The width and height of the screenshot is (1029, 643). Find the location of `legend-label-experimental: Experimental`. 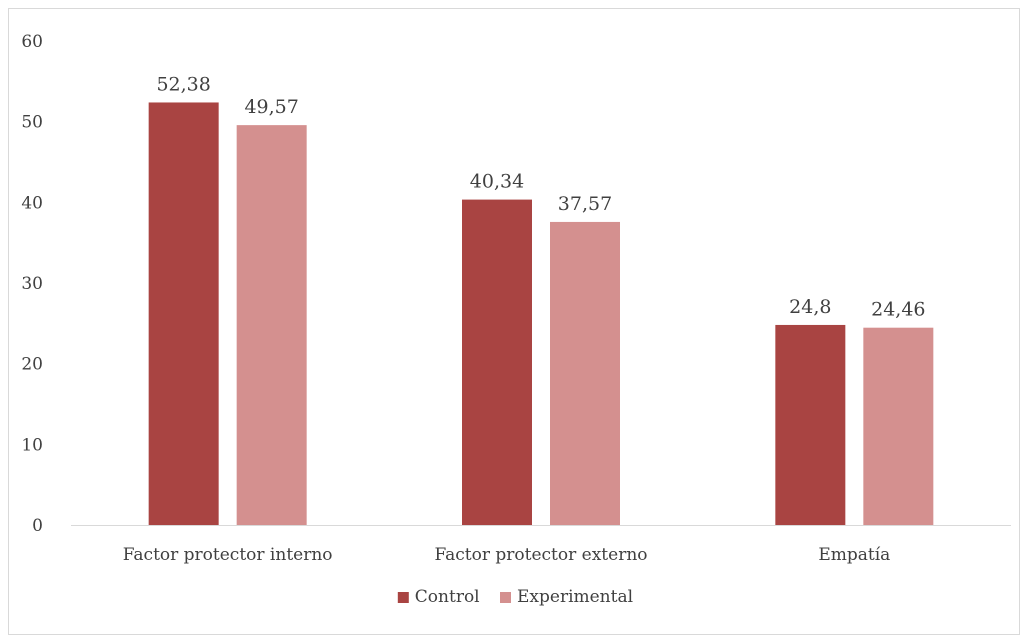

legend-label-experimental: Experimental is located at coordinates (575, 597).